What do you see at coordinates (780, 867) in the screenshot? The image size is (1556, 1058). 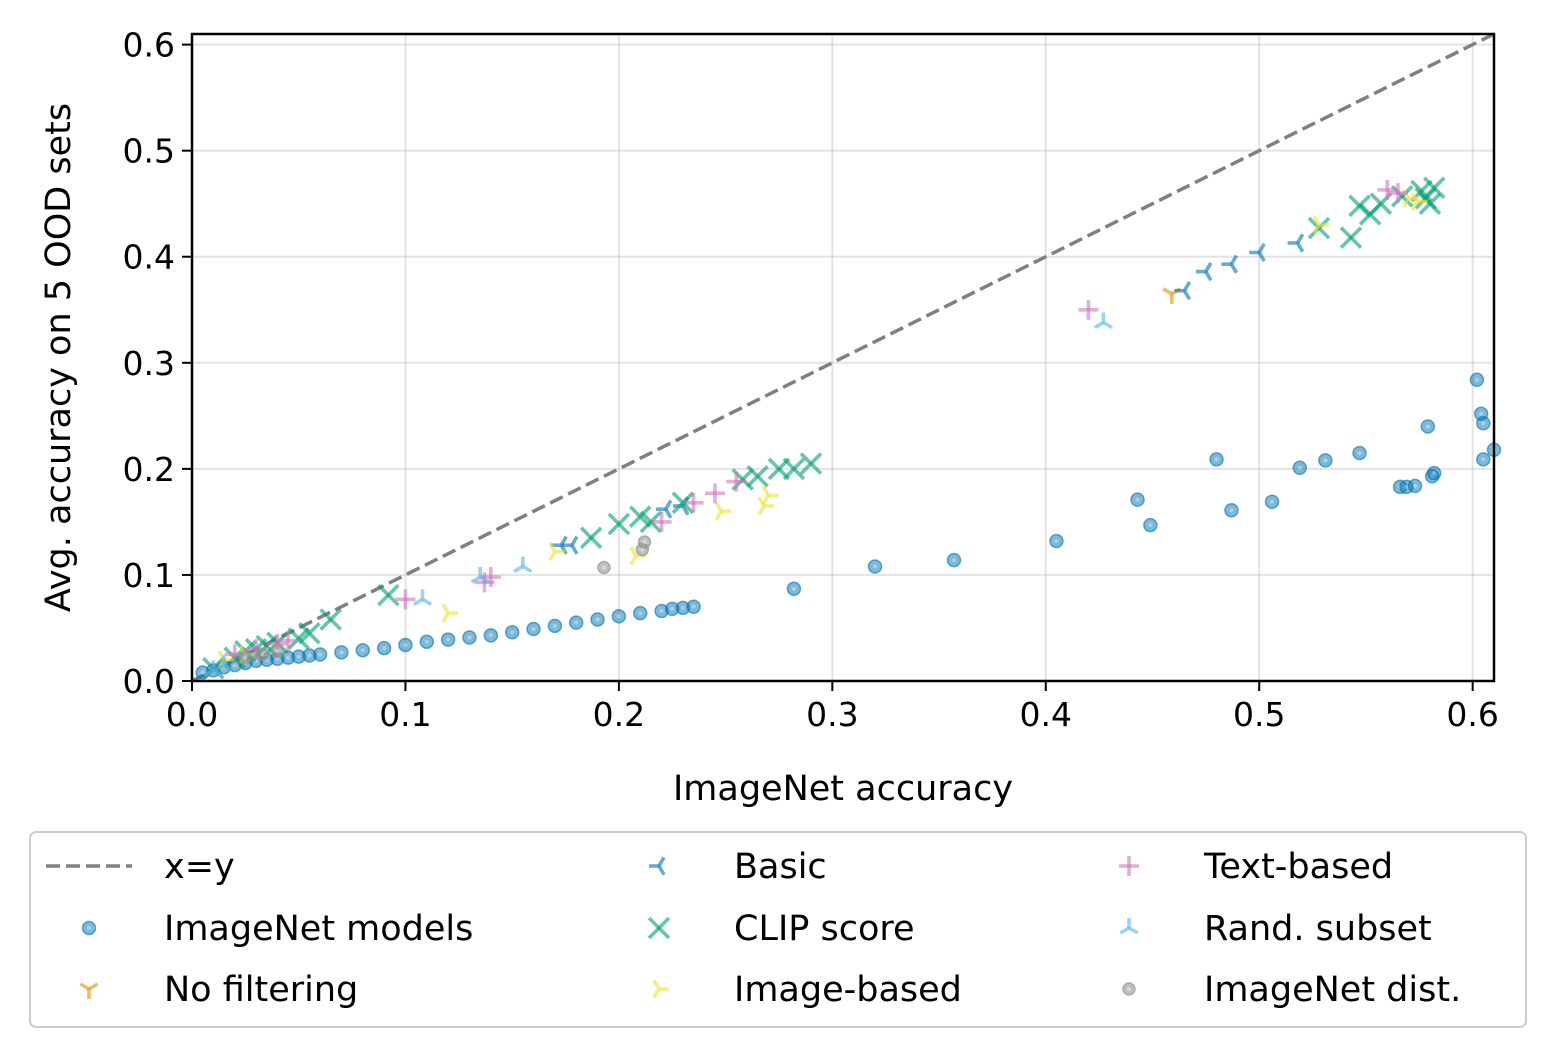 I see `legend-label: Basic` at bounding box center [780, 867].